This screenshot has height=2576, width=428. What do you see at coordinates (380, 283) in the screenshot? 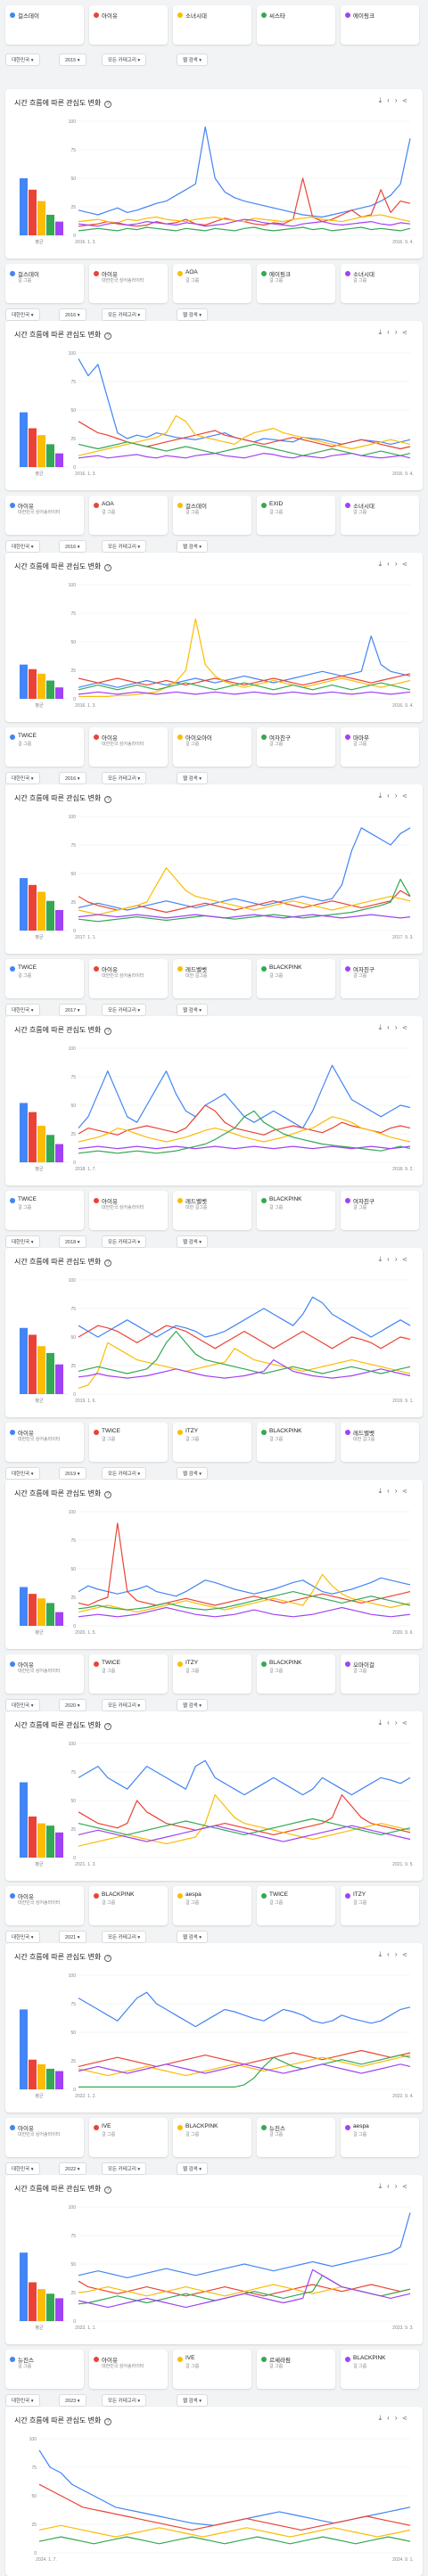
I see `legend-item: 소녀시대 걸 그룹` at bounding box center [380, 283].